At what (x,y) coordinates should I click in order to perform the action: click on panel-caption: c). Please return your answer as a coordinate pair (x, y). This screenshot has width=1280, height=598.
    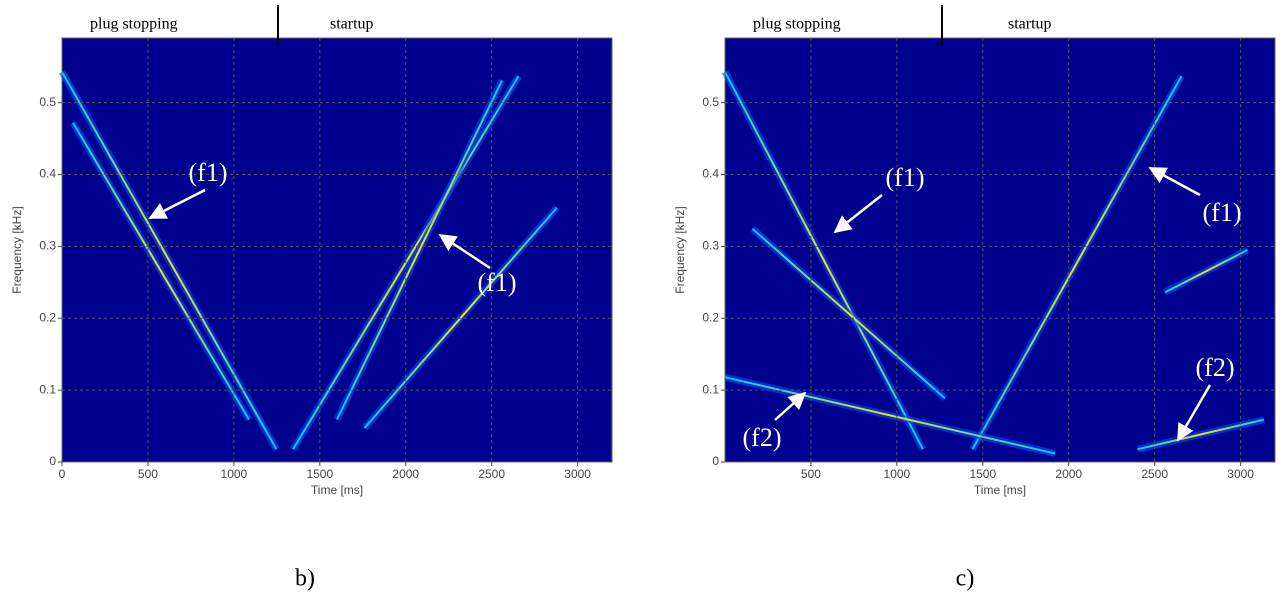
    Looking at the image, I should click on (965, 579).